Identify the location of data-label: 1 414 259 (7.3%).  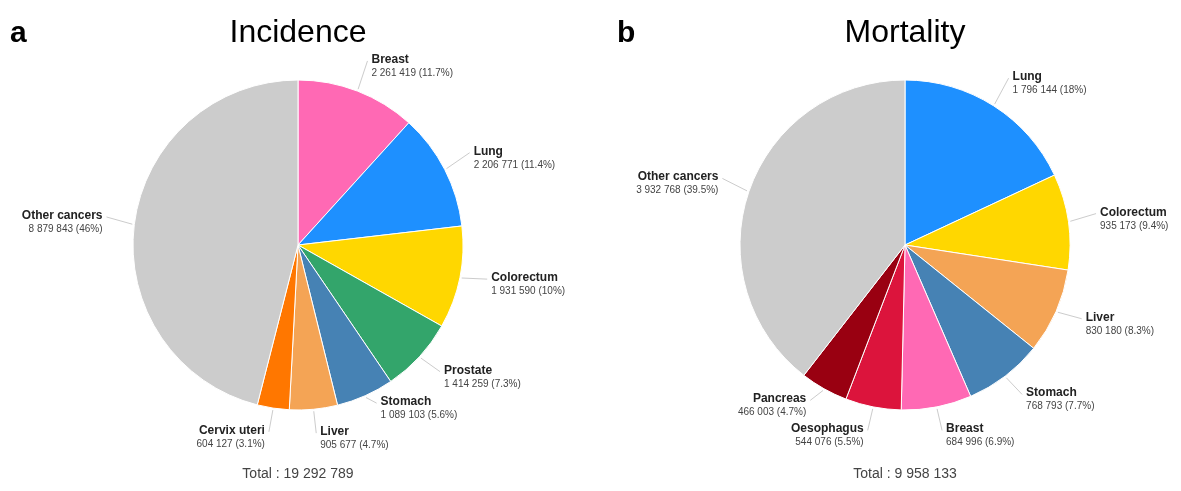
(482, 383).